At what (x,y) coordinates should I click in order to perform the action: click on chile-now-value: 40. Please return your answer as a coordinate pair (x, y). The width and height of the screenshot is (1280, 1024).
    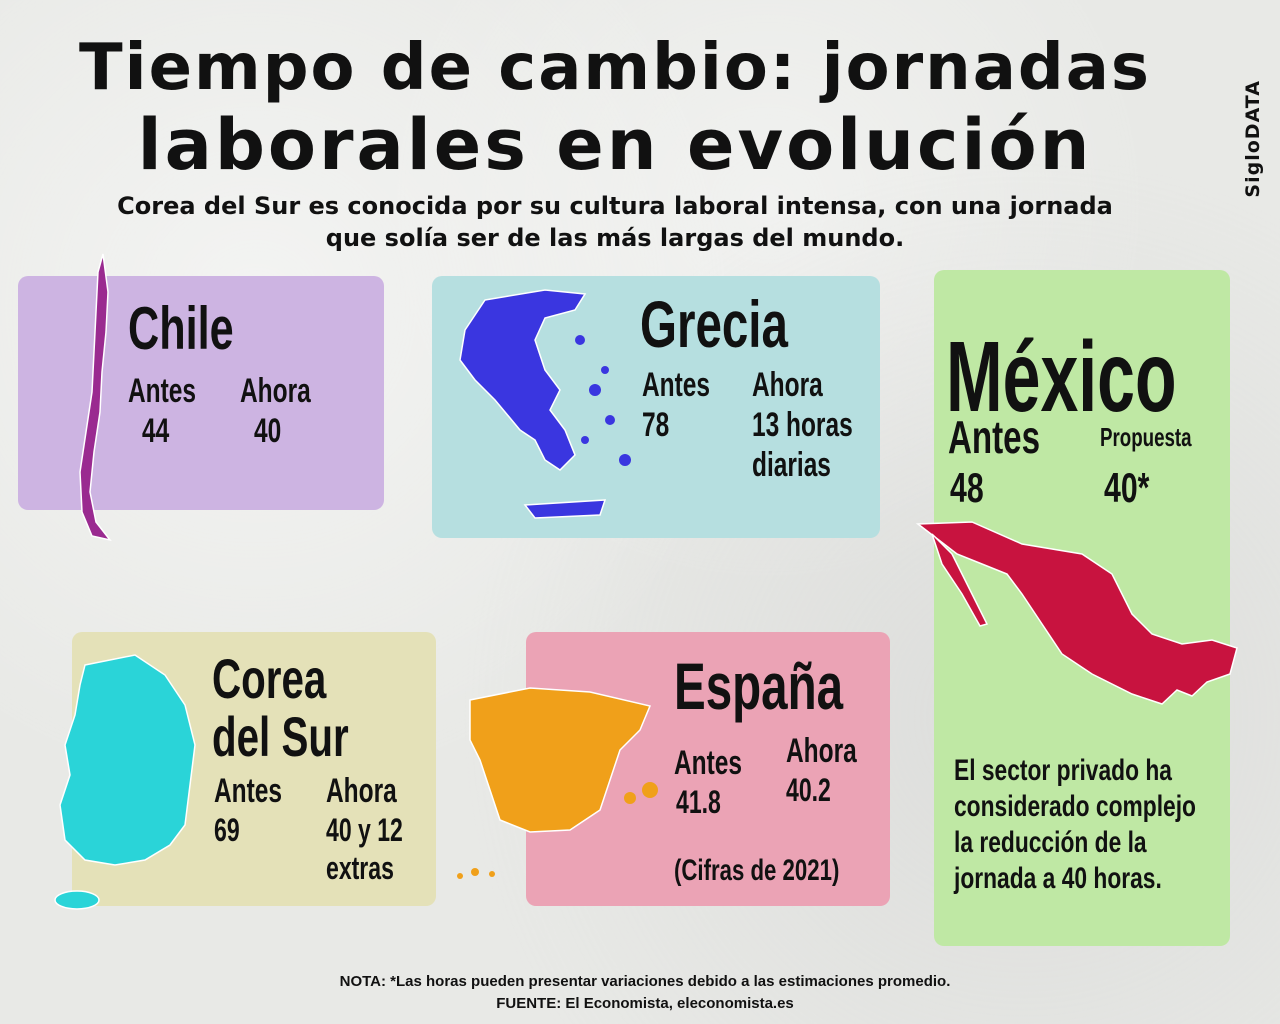
    Looking at the image, I should click on (268, 431).